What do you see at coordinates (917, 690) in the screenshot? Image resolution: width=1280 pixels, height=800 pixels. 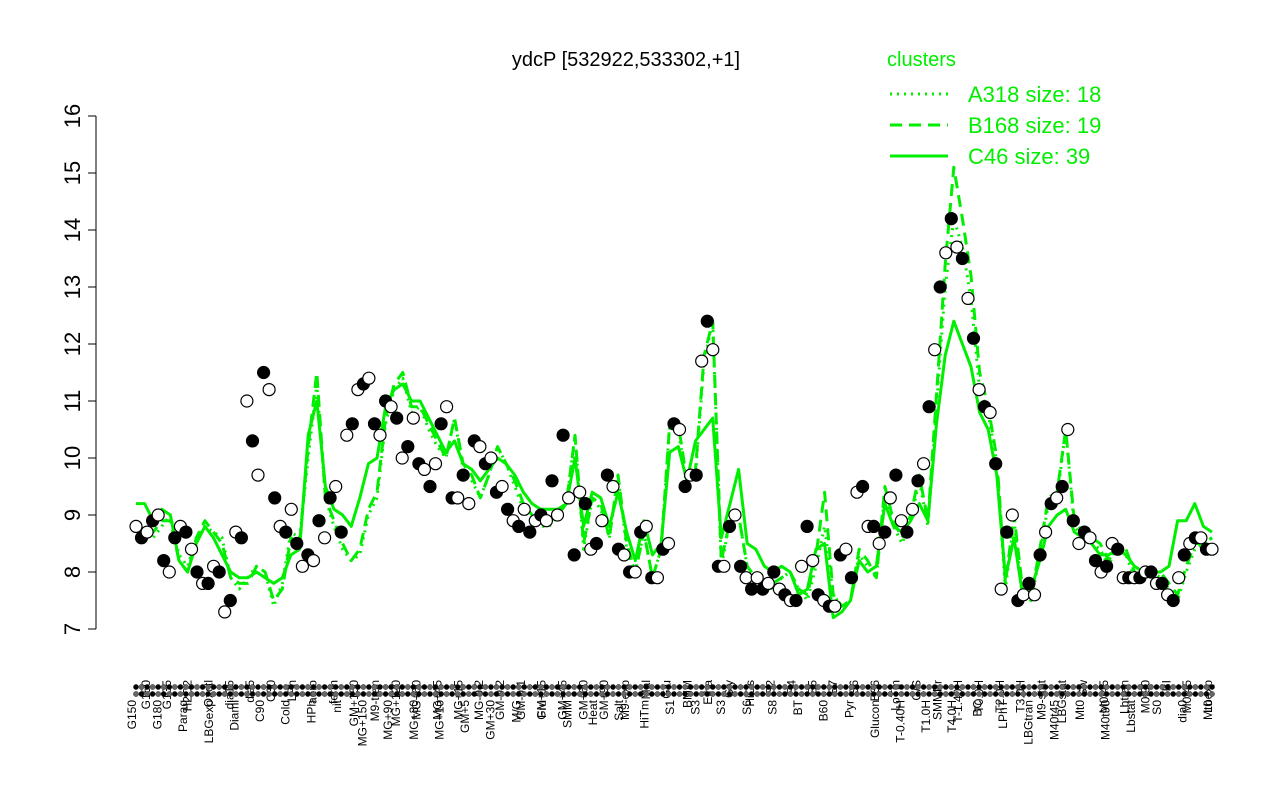 I see `x-tick-label: G/S` at bounding box center [917, 690].